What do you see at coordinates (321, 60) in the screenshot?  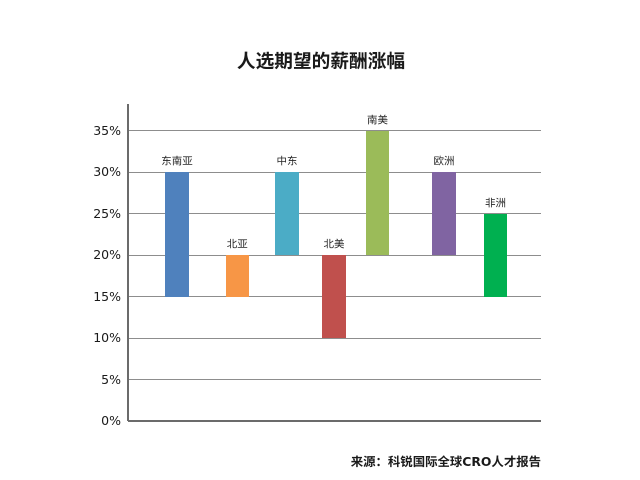 I see `chart-title: 人选期望的薪酬涨幅` at bounding box center [321, 60].